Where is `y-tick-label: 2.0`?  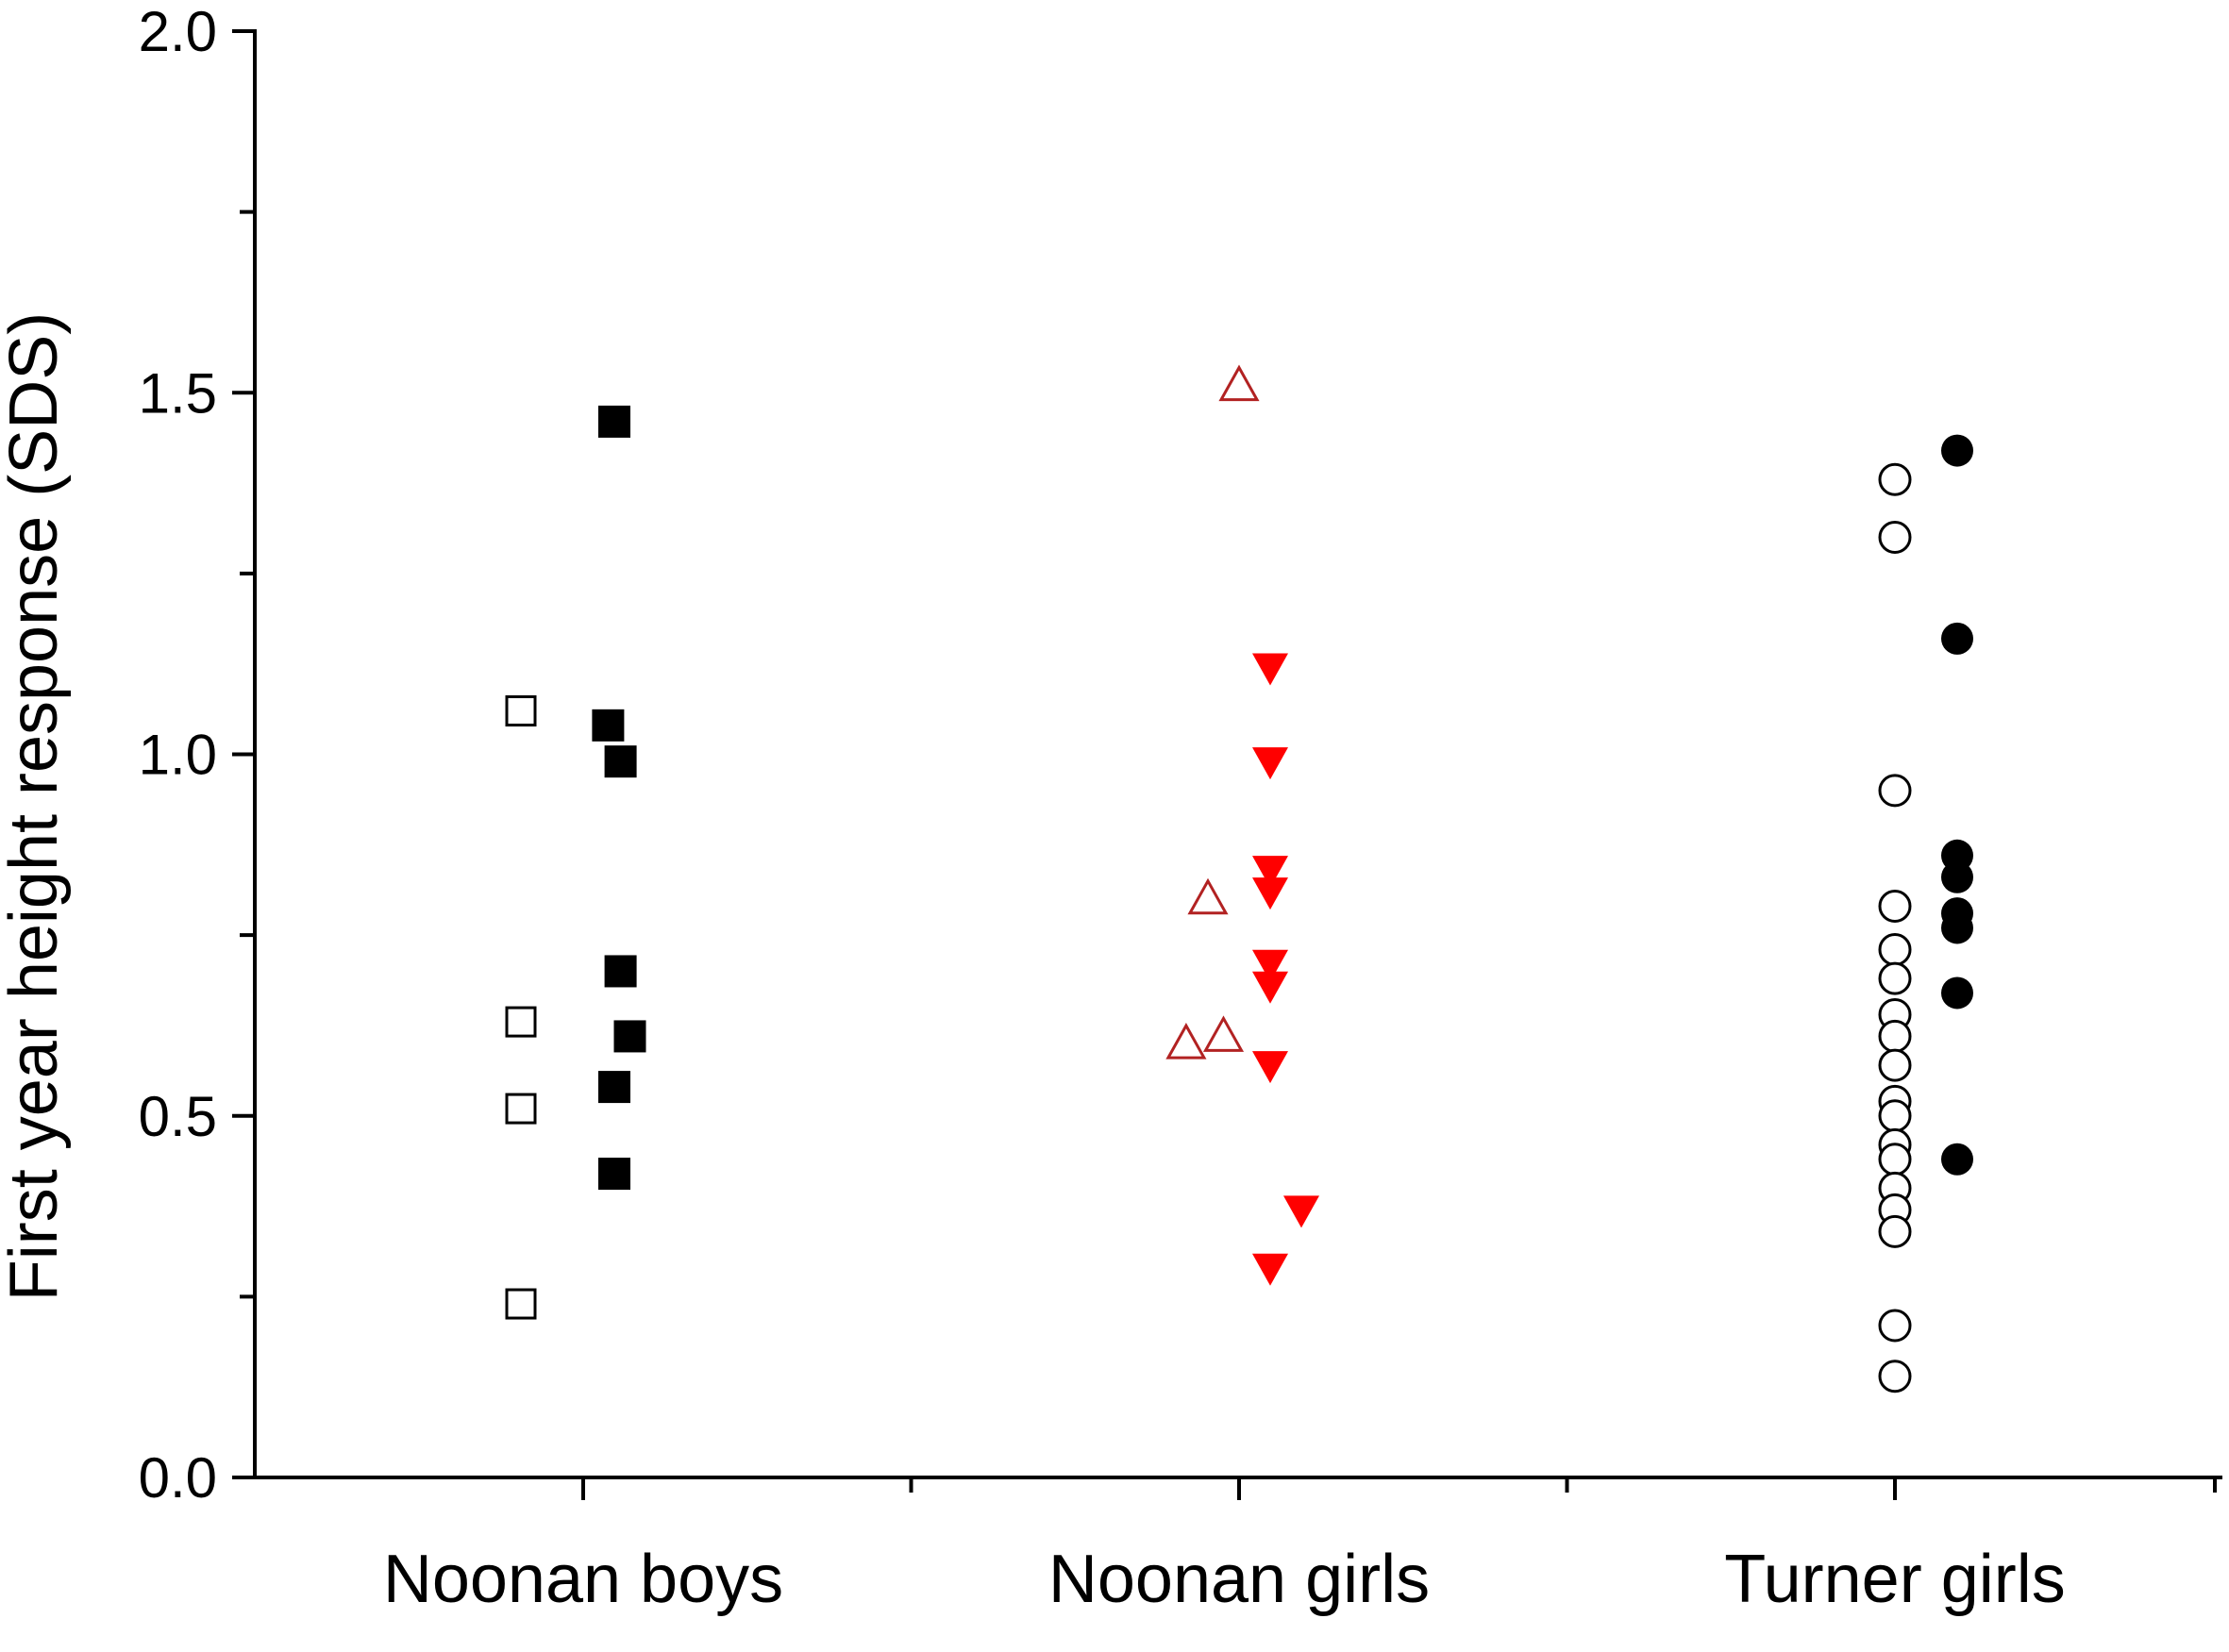
y-tick-label: 2.0 is located at coordinates (178, 31).